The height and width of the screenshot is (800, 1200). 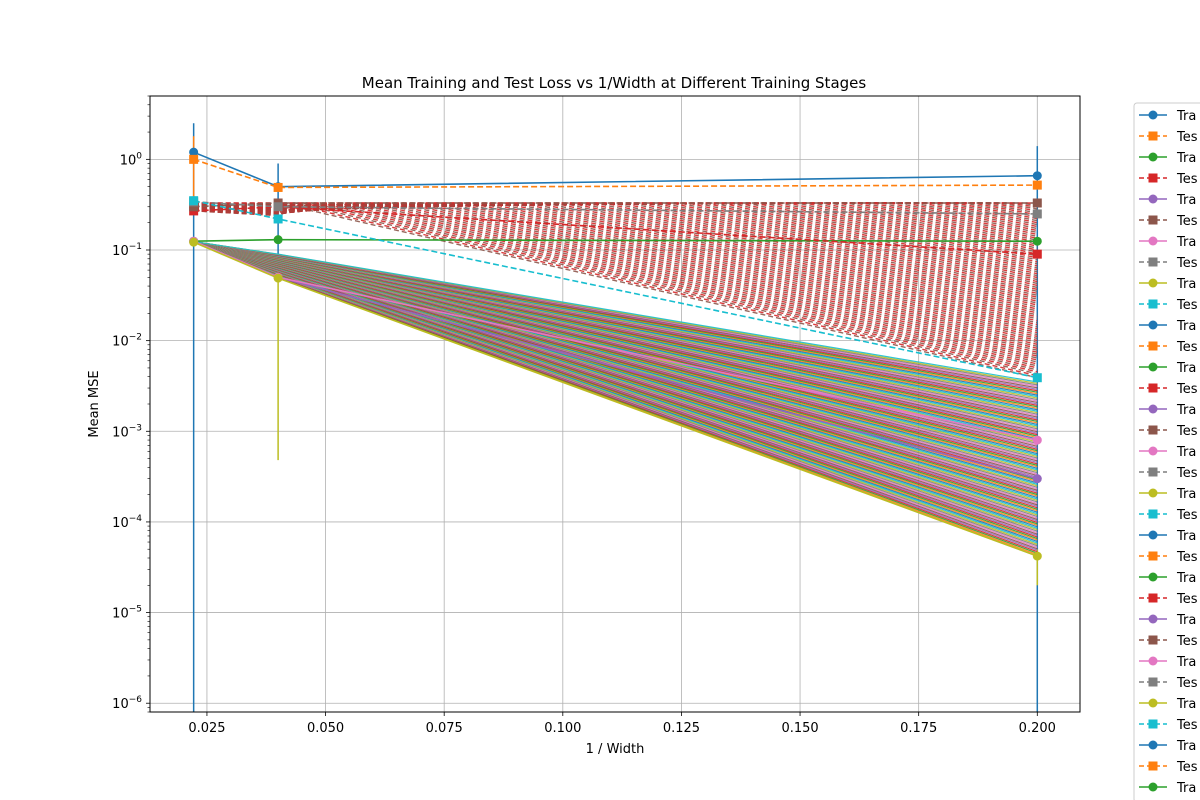 What do you see at coordinates (127, 431) in the screenshot?
I see `y-tick-label: 10⁻³` at bounding box center [127, 431].